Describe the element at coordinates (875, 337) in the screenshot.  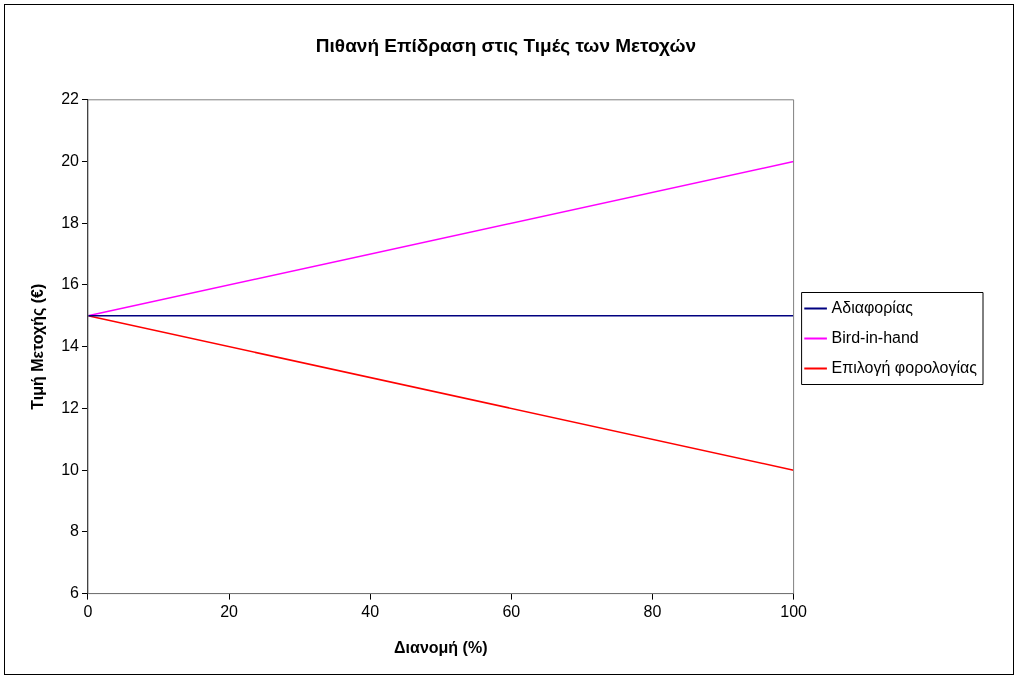
I see `legend-label: Bird-in-hand` at that location.